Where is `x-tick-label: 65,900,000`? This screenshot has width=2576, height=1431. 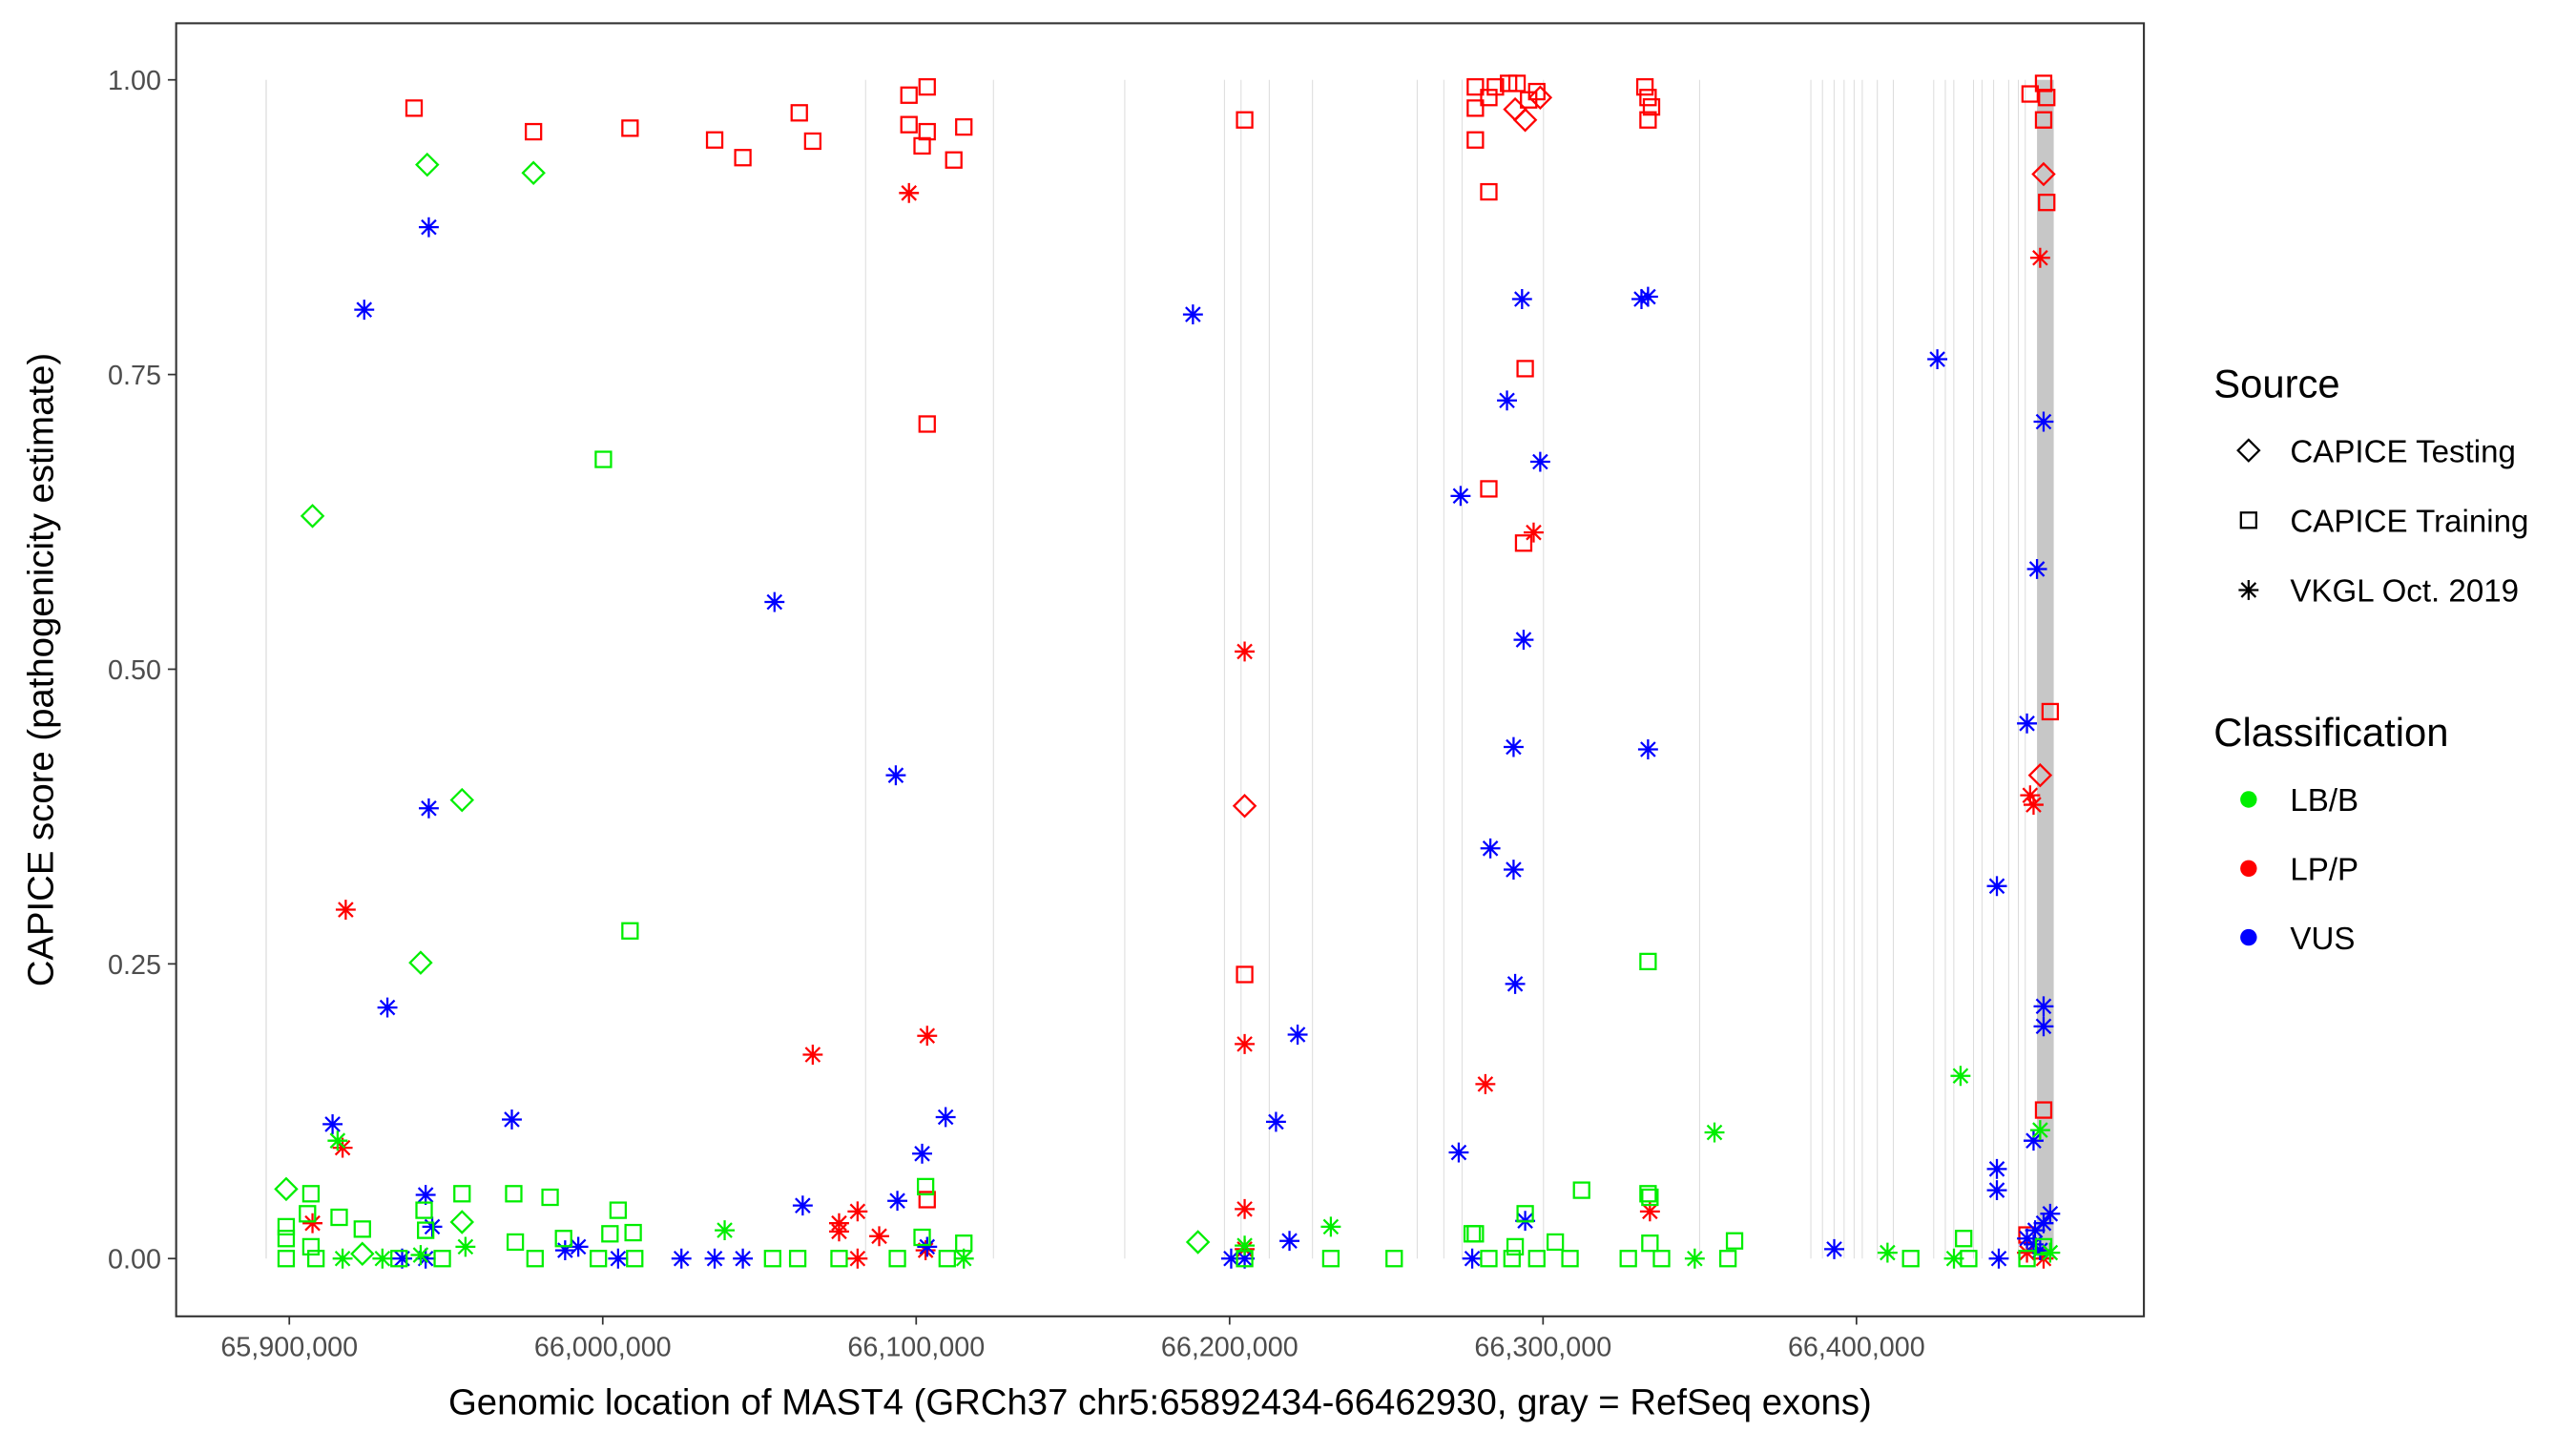 x-tick-label: 65,900,000 is located at coordinates (289, 1348).